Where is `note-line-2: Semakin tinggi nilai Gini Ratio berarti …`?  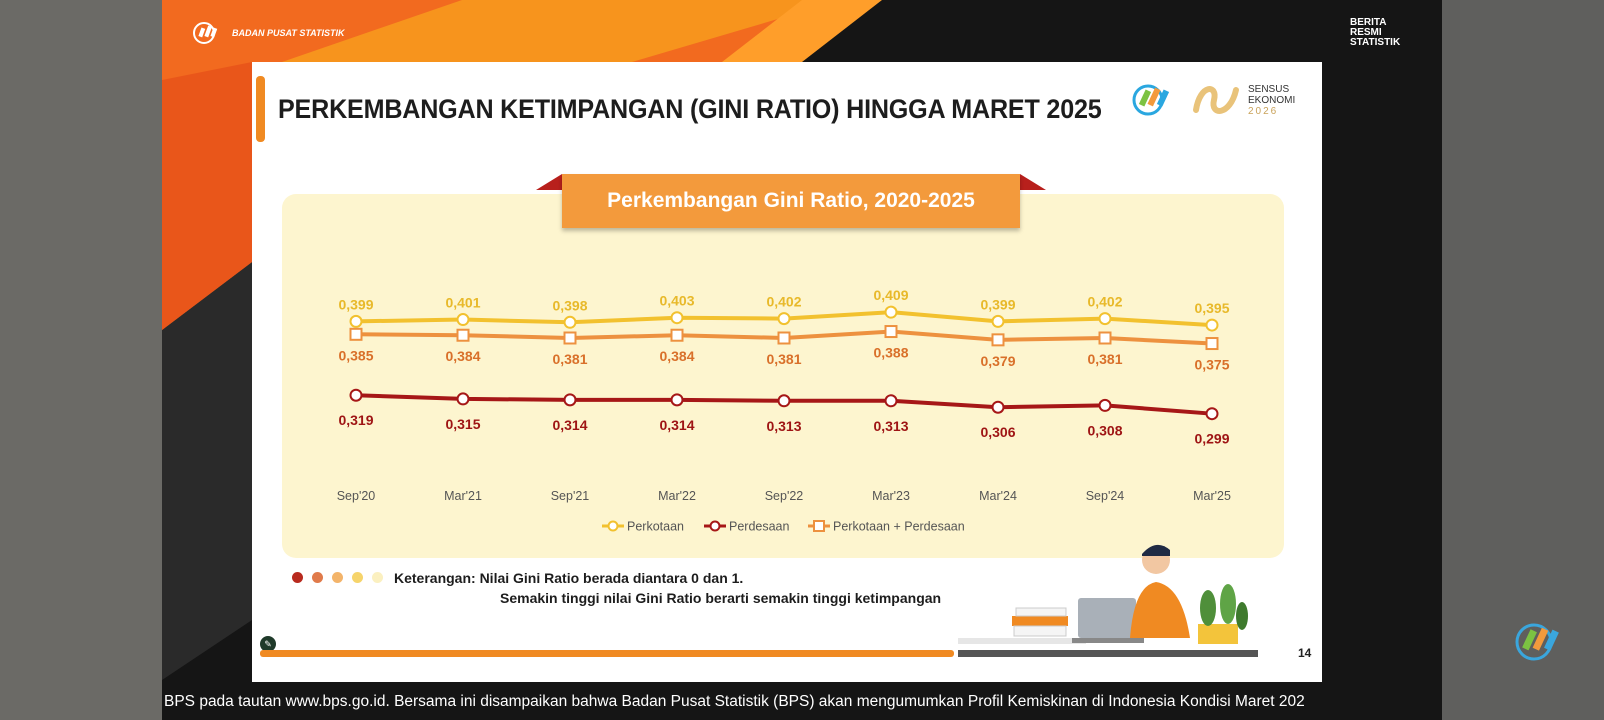 note-line-2: Semakin tinggi nilai Gini Ratio berarti … is located at coordinates (721, 598).